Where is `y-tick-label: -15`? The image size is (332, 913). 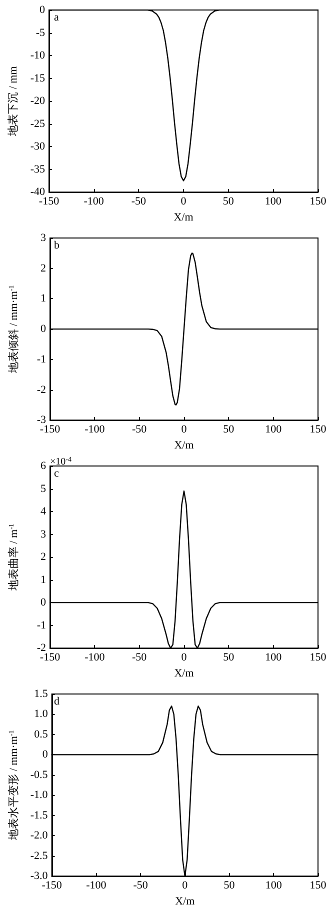
y-tick-label: -15 is located at coordinates (38, 78).